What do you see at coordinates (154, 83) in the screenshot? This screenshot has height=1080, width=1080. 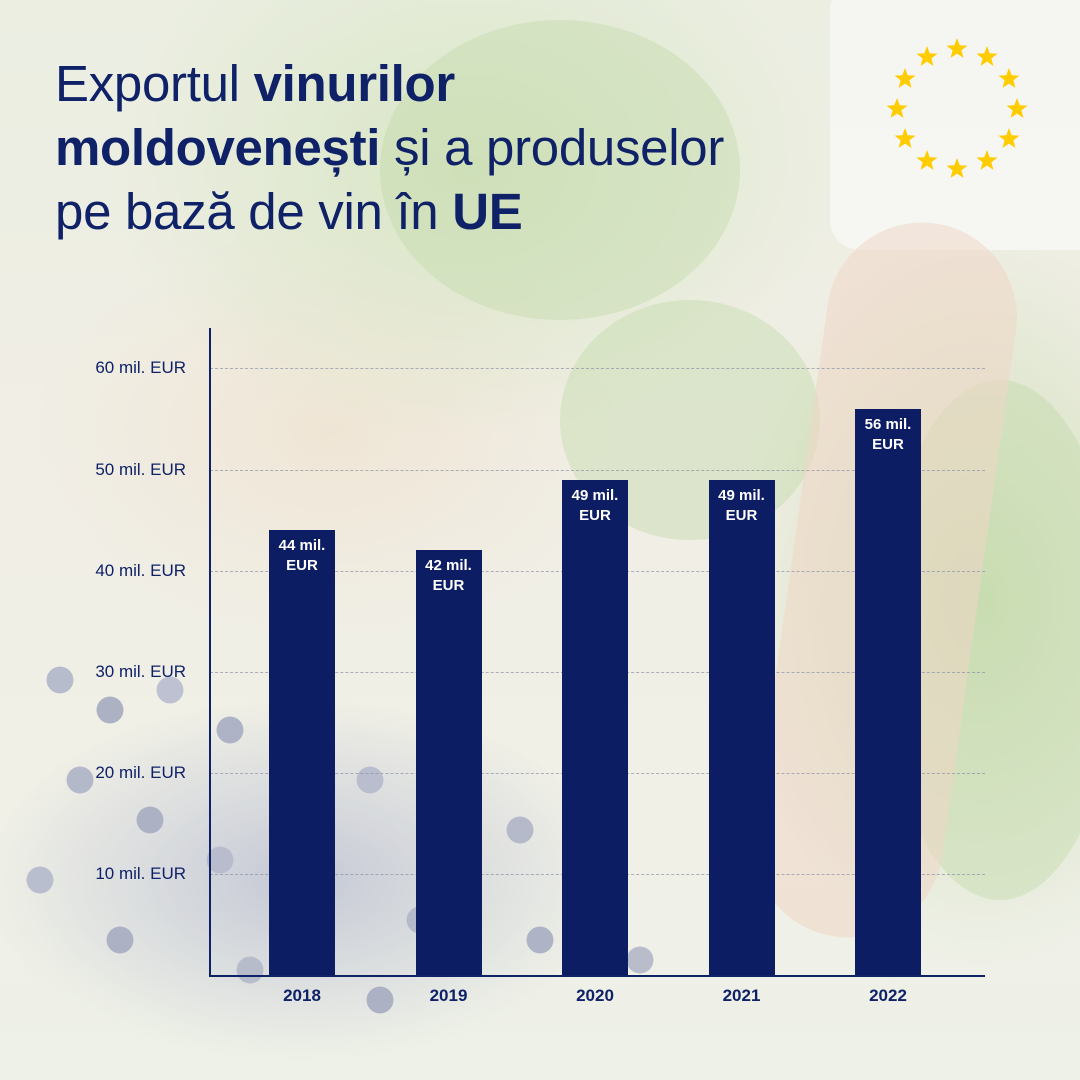 I see `title-part: Exportul` at bounding box center [154, 83].